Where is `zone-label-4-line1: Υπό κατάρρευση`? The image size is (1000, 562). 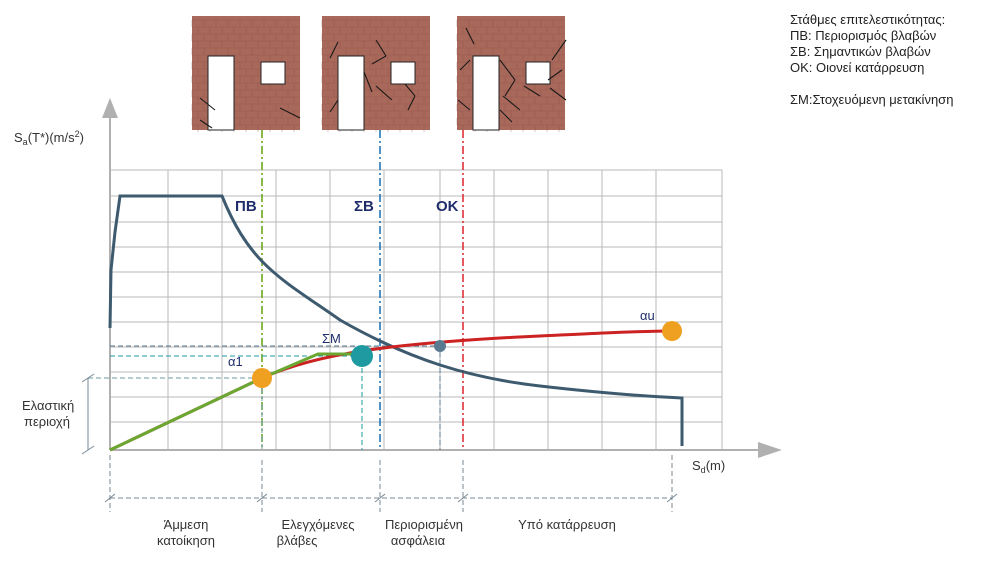 zone-label-4-line1: Υπό κατάρρευση is located at coordinates (567, 524).